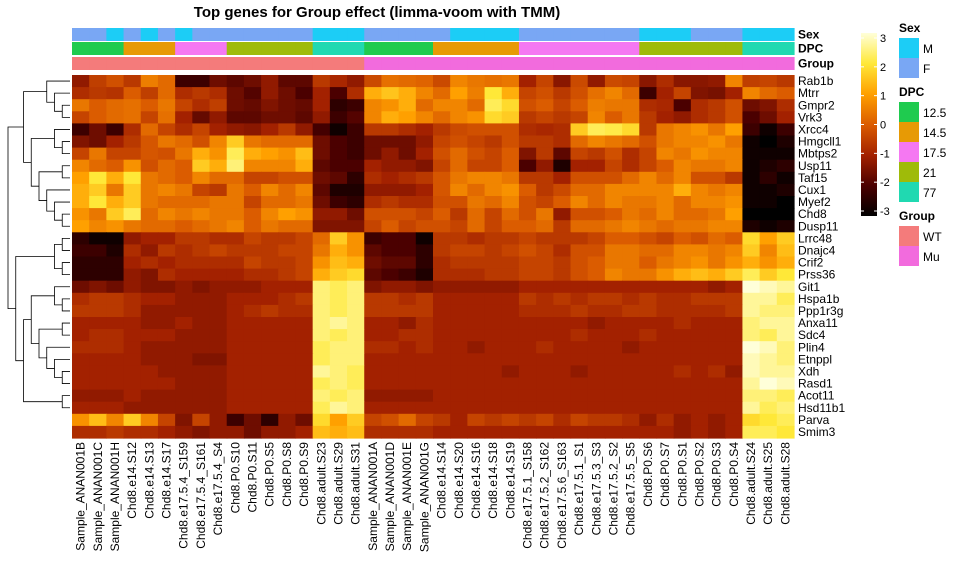 Image resolution: width=960 pixels, height=576 pixels. I want to click on row-label: Hmgcll1, so click(820, 142).